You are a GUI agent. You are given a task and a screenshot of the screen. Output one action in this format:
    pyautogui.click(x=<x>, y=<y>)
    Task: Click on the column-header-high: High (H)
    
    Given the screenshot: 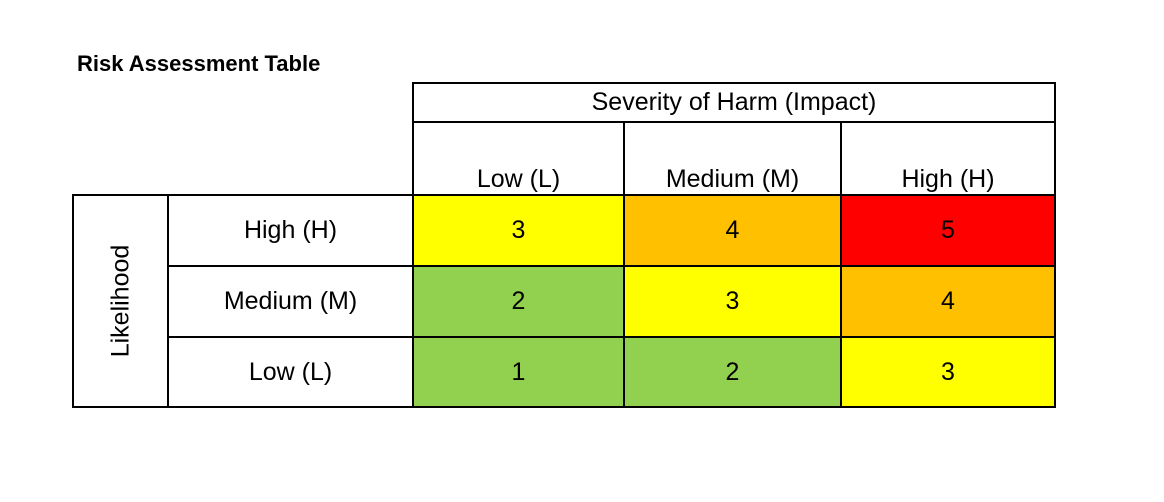 What is the action you would take?
    pyautogui.click(x=948, y=158)
    